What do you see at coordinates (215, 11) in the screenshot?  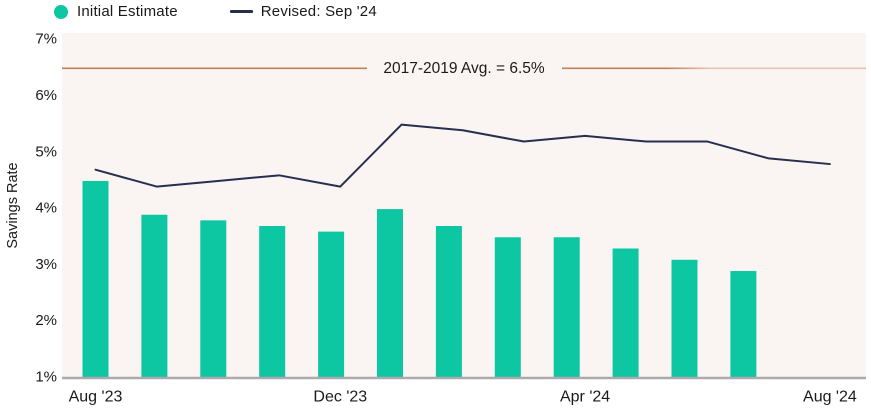 I see `chart-legend: Initial Estimate Revised: Sep '24` at bounding box center [215, 11].